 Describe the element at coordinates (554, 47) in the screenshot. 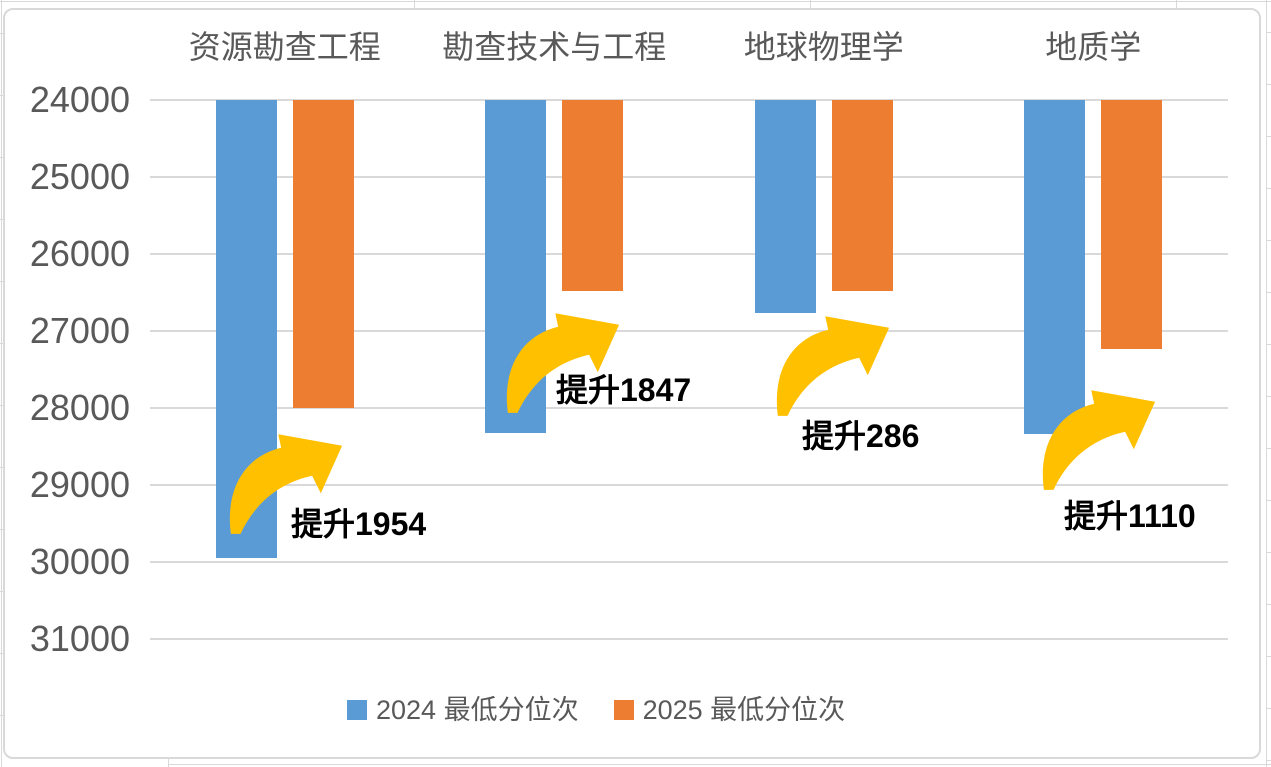

I see `category-label-1: 勘查技术与工程` at that location.